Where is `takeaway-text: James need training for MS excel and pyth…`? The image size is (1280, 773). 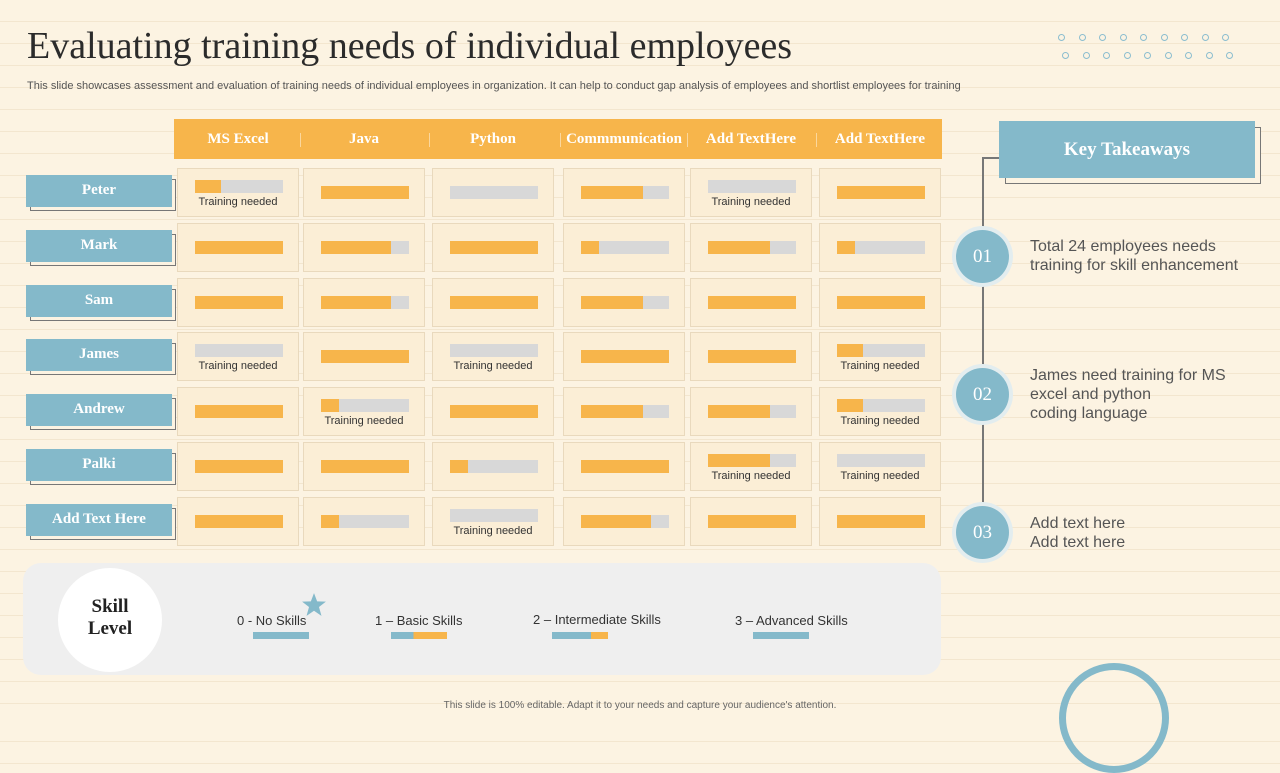
takeaway-text: James need training for MS excel and pyth… is located at coordinates (1145, 394).